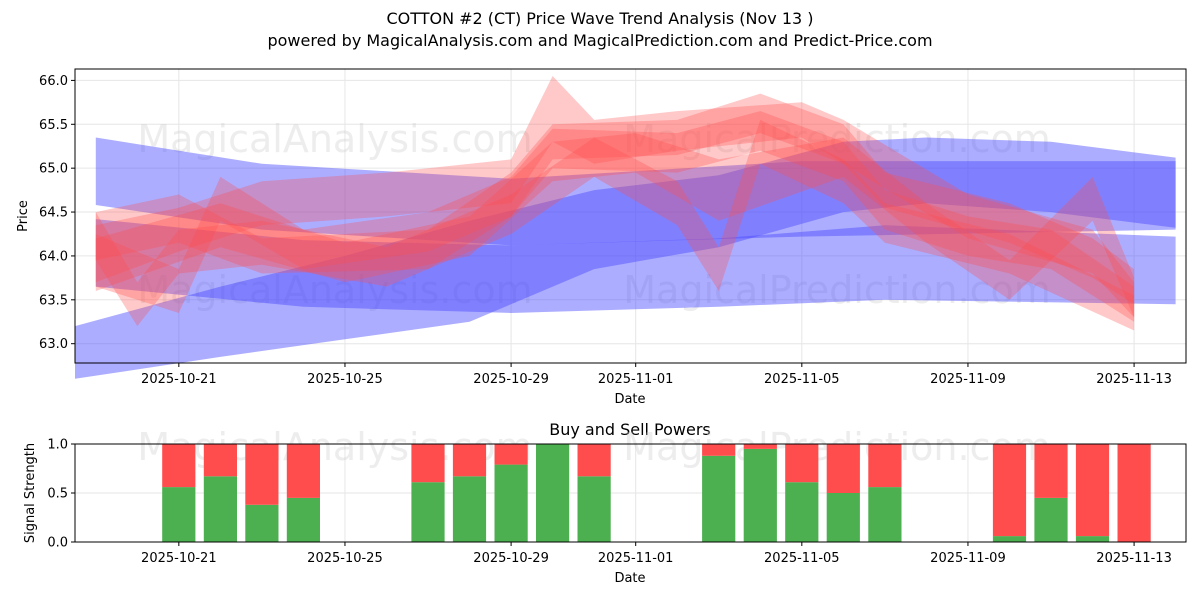 This screenshot has height=600, width=1200. Describe the element at coordinates (629, 399) in the screenshot. I see `price-x-axis-label: Date` at that location.